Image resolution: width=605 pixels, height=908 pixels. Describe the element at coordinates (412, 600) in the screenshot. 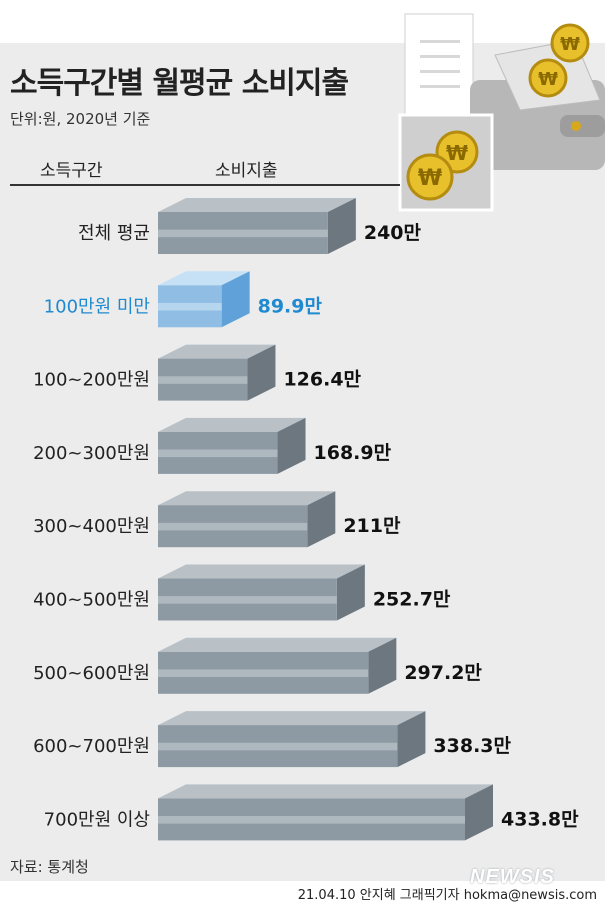

I see `value-label: 252.7만` at that location.